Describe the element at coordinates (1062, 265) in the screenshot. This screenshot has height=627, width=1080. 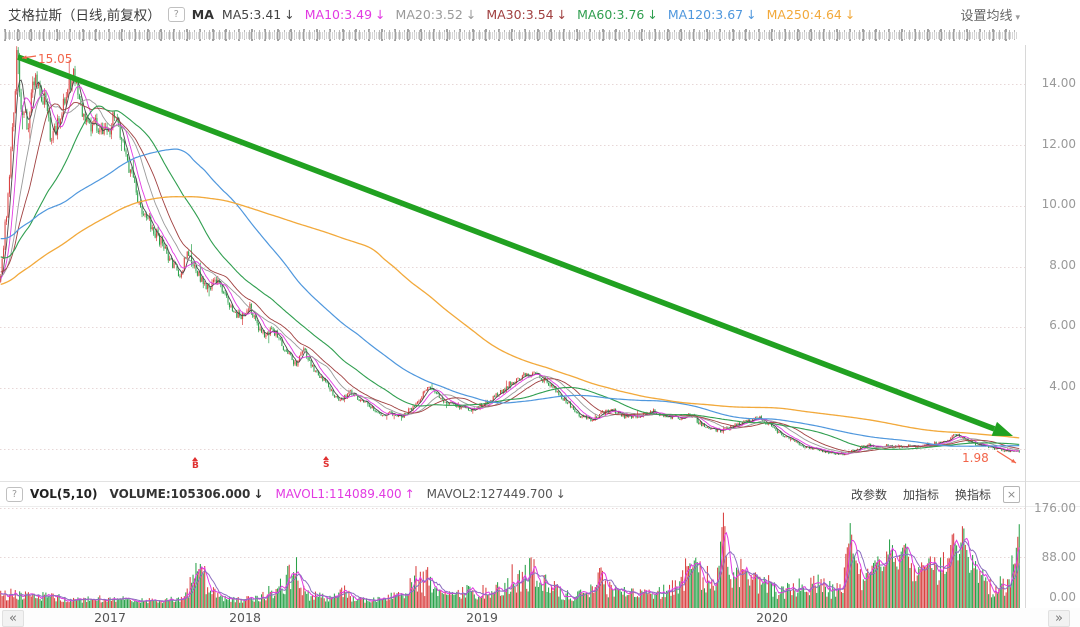
I see `price-axis-label-8.00: 8.00` at that location.